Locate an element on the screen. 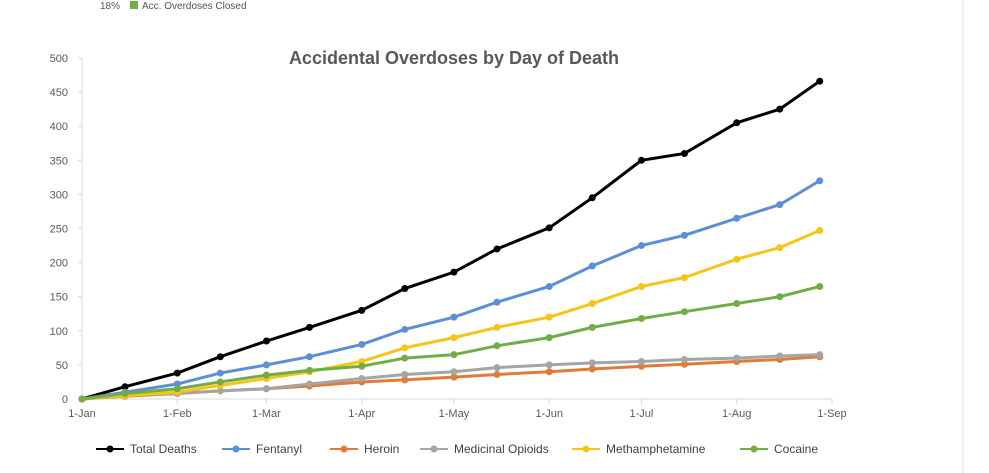 This screenshot has width=989, height=473. legend-item: Fentanyl is located at coordinates (262, 449).